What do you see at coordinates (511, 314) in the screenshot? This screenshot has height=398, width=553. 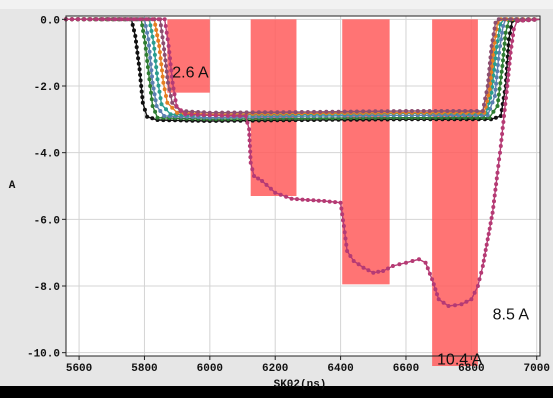 I see `annotation-label: 8.5 A` at bounding box center [511, 314].